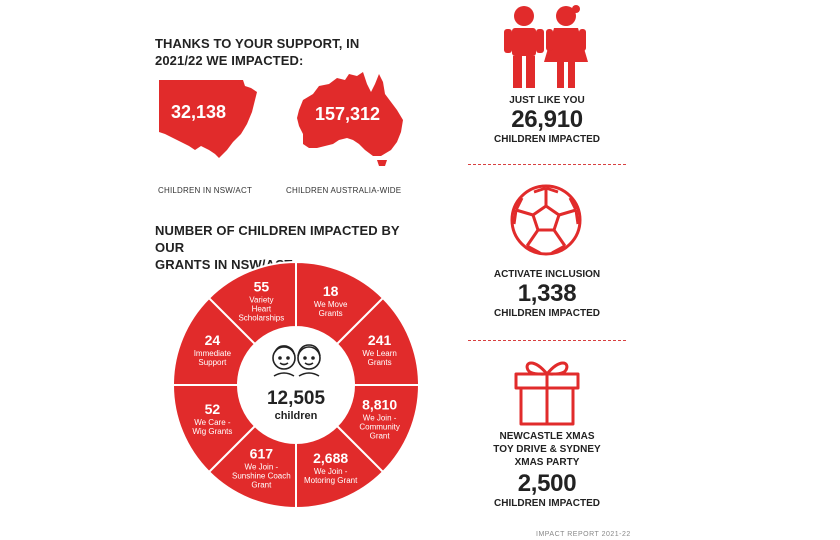 This screenshot has width=840, height=540. What do you see at coordinates (348, 114) in the screenshot?
I see `aus-value: 157,312` at bounding box center [348, 114].